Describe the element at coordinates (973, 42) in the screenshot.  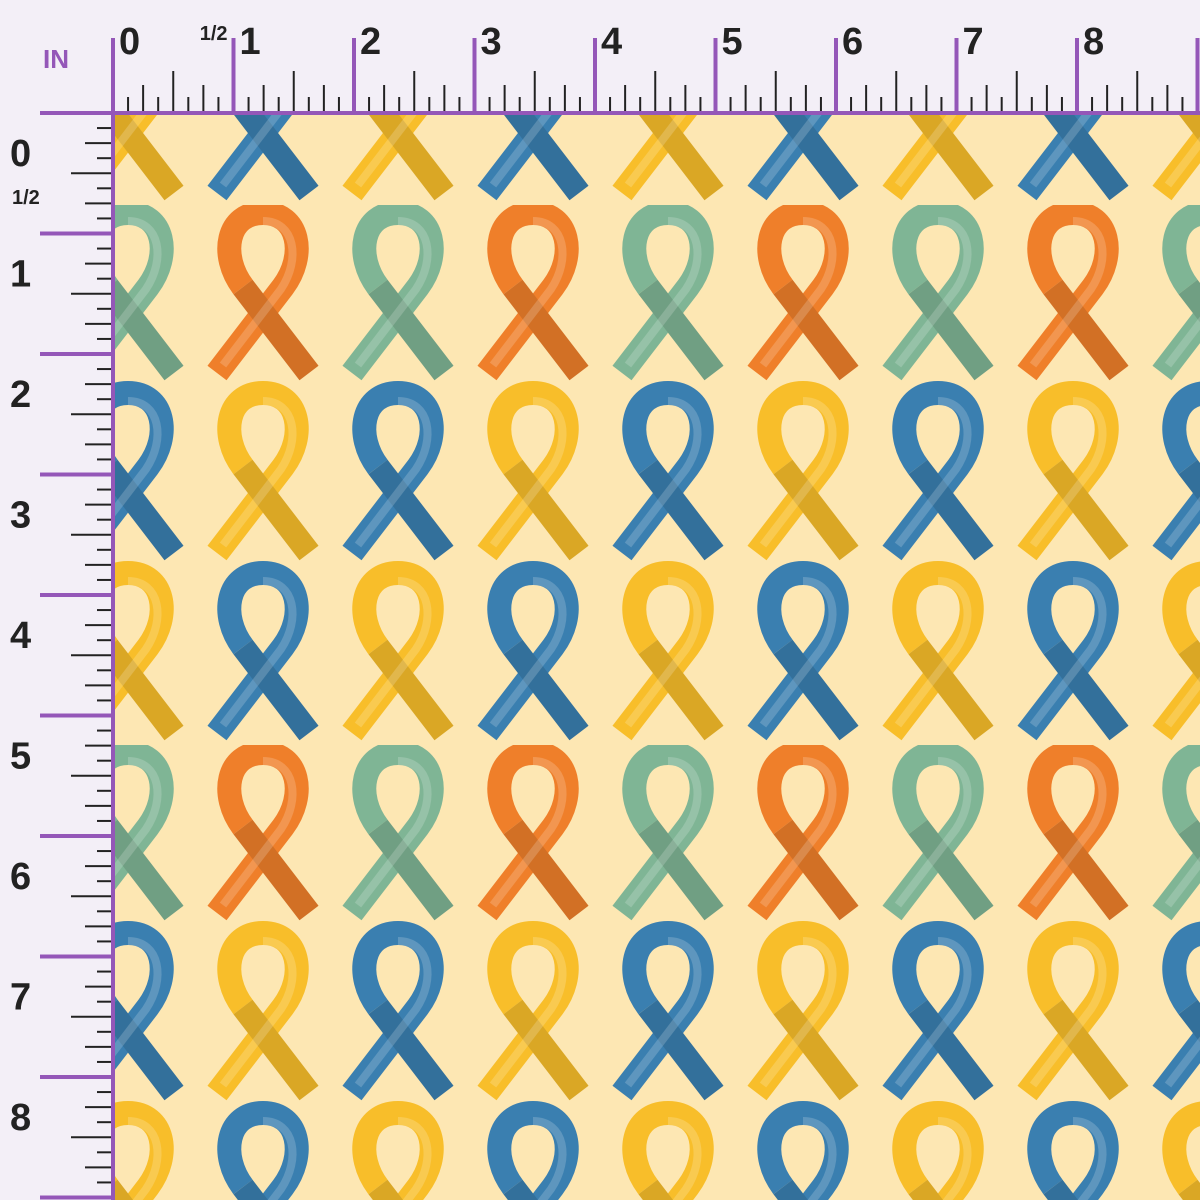
I see `top-ruler-label: 7` at that location.